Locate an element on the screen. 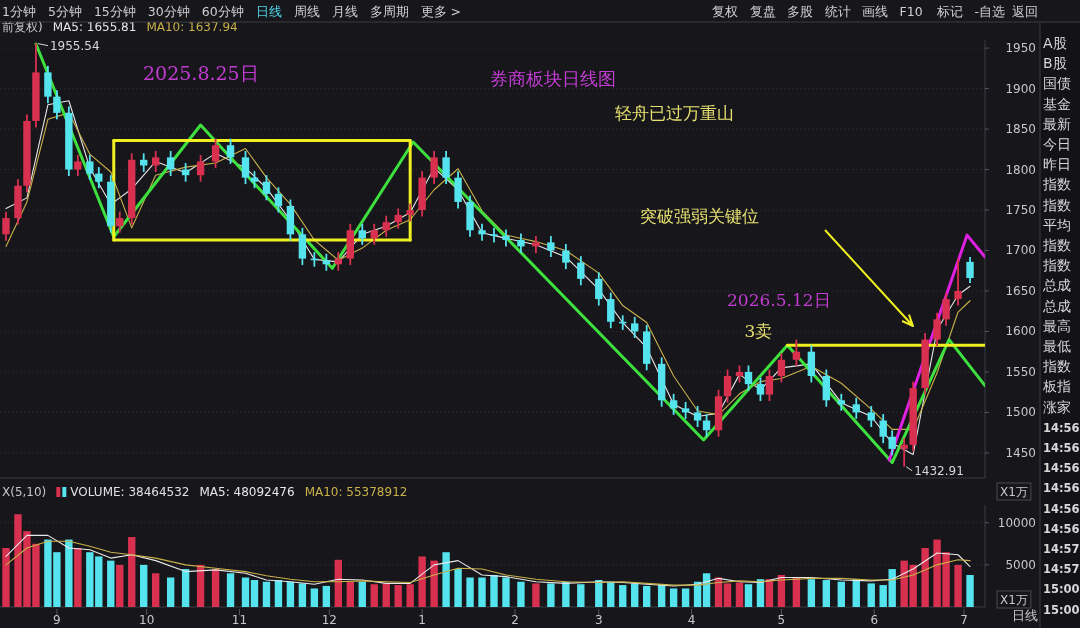  text: MA10: 55378912 is located at coordinates (356, 492).